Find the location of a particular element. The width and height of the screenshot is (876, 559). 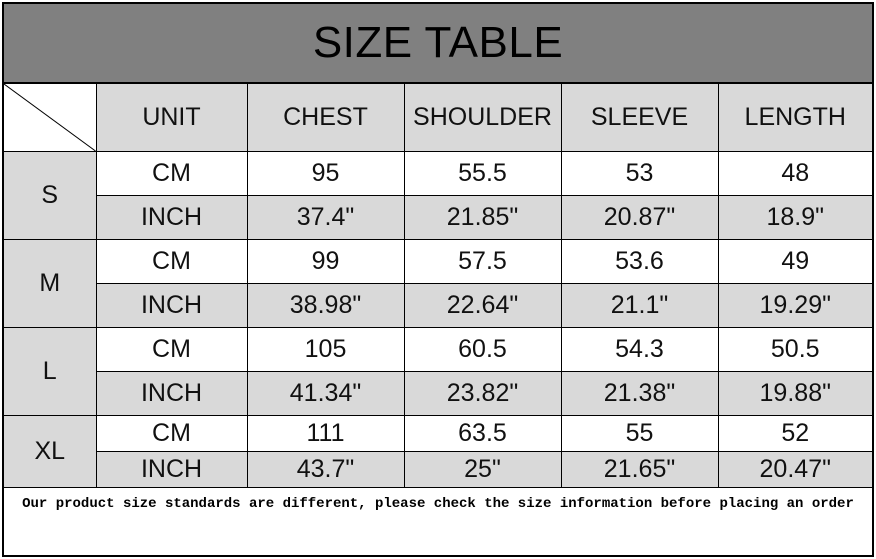

value-cell: 20.47" is located at coordinates (794, 469).